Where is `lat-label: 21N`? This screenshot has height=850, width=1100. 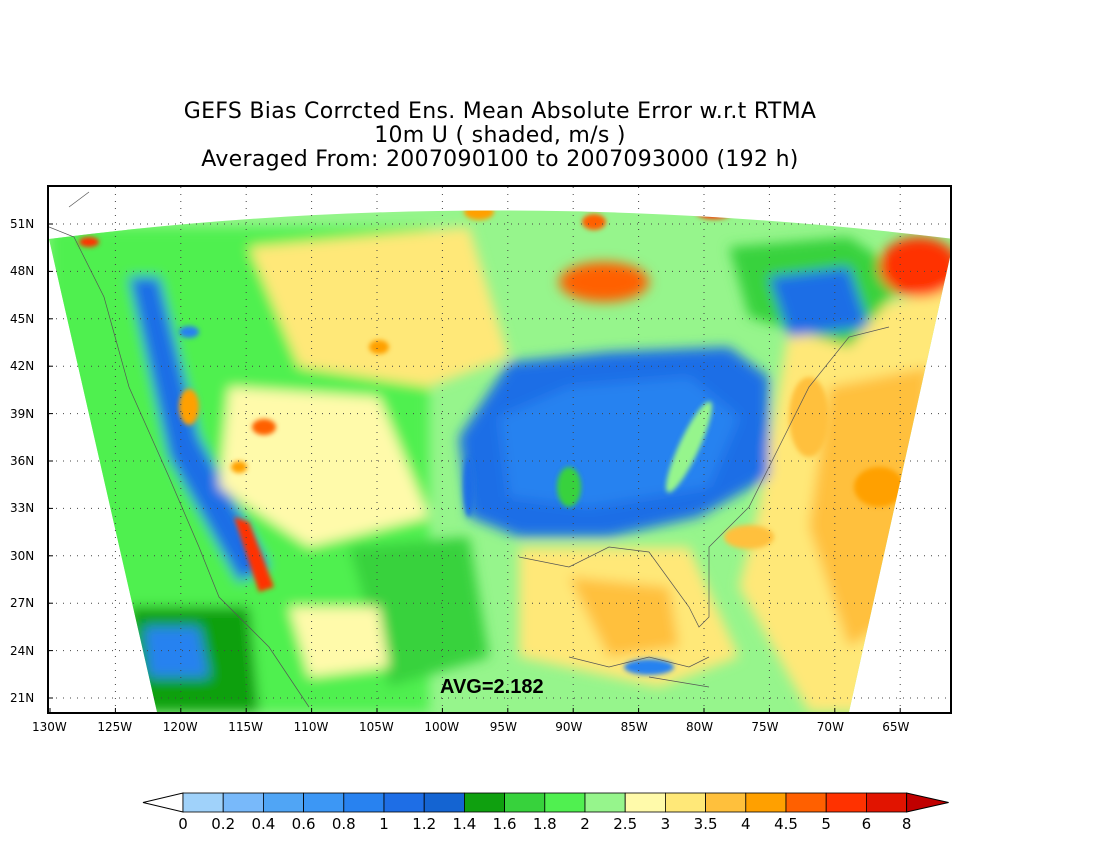
lat-label: 21N is located at coordinates (22, 698).